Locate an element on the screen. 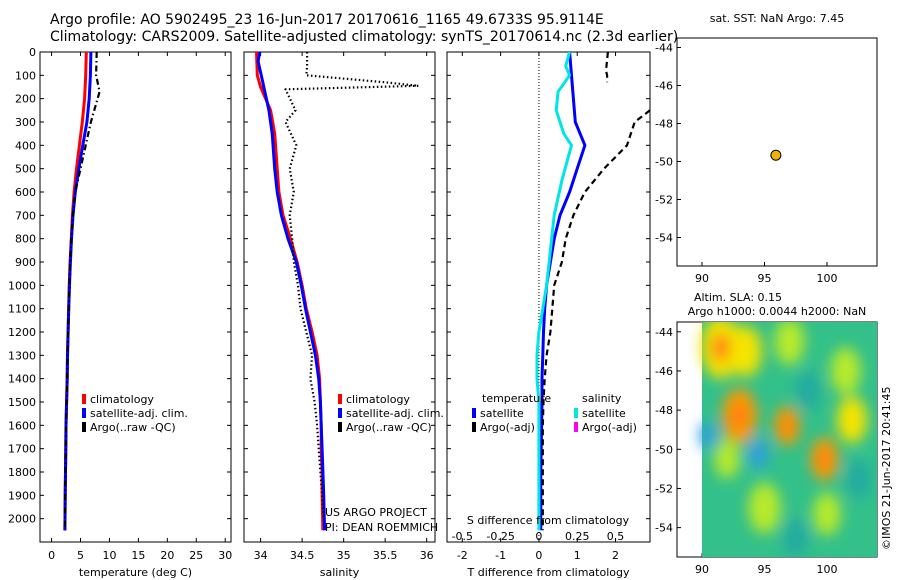 Image resolution: width=900 pixels, height=580 pixels. diff-temp-legend-label: satellite is located at coordinates (502, 413).